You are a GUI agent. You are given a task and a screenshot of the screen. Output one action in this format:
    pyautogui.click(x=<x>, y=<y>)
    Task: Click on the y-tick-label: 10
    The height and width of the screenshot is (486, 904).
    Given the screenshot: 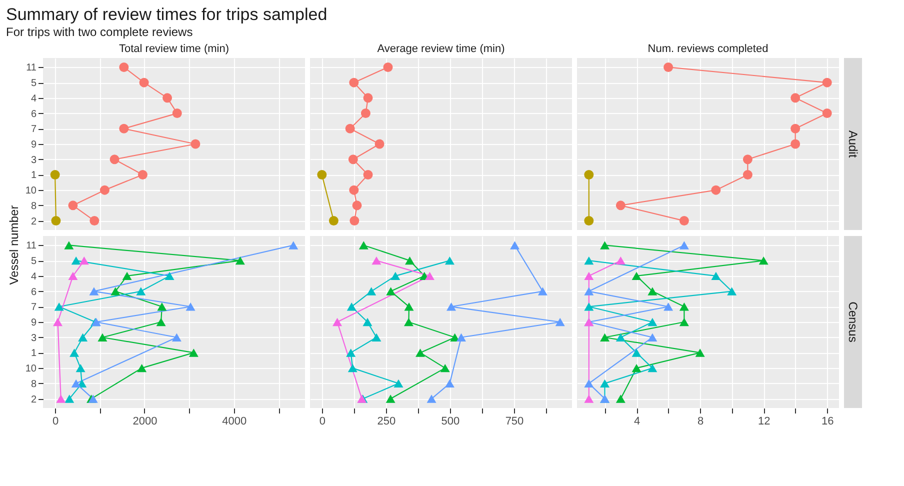 What is the action you would take?
    pyautogui.click(x=31, y=191)
    